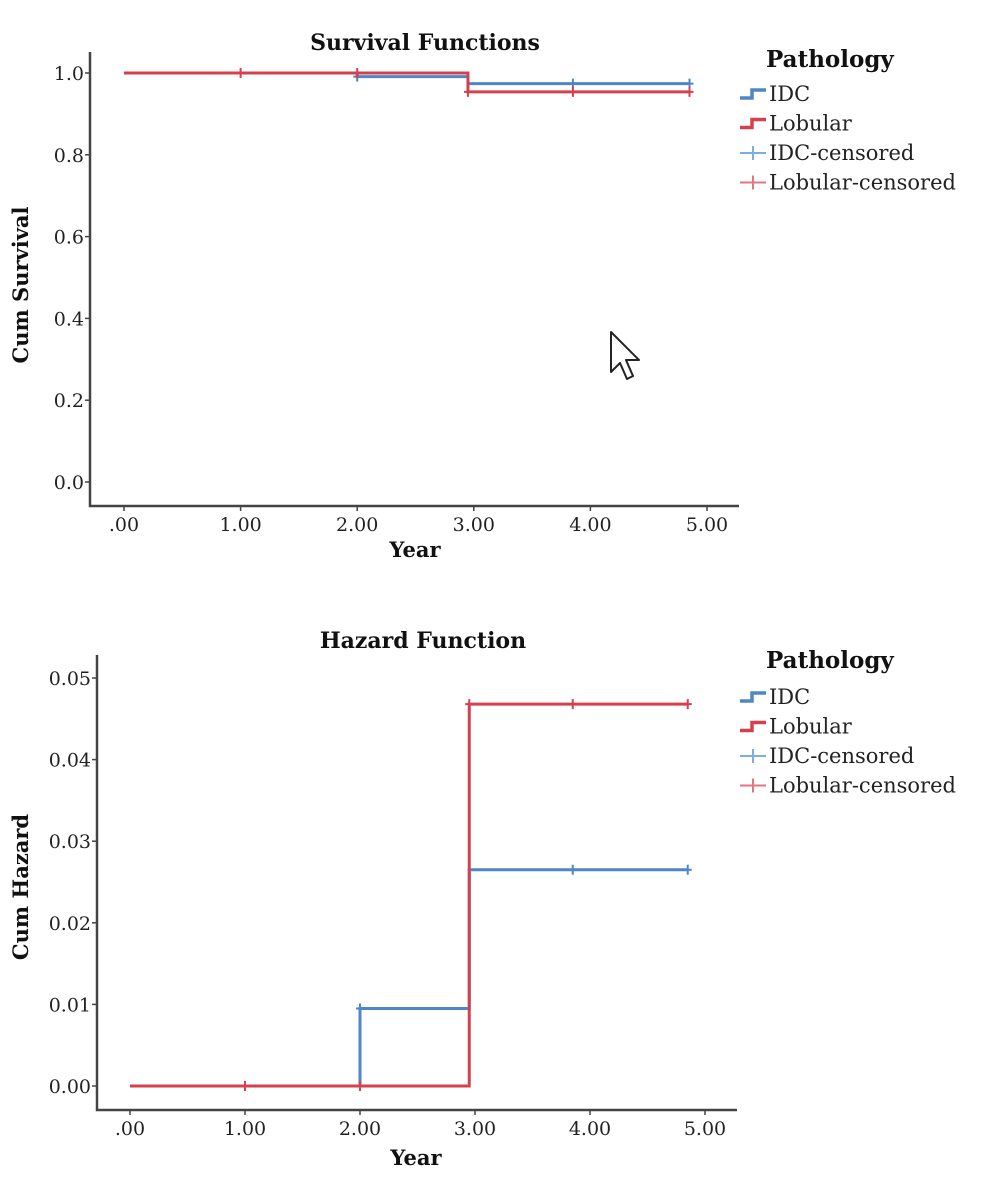  I want to click on chart-title: Survival Functions, so click(425, 43).